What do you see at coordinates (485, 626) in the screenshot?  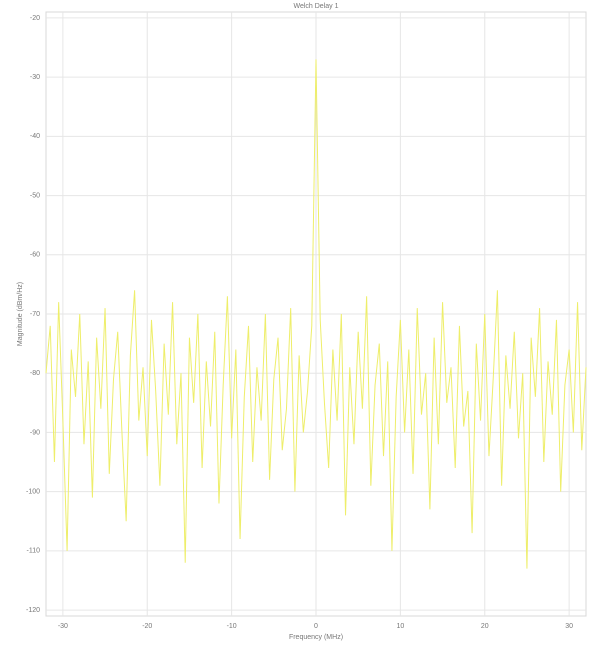 I see `x-tick-label: 20` at bounding box center [485, 626].